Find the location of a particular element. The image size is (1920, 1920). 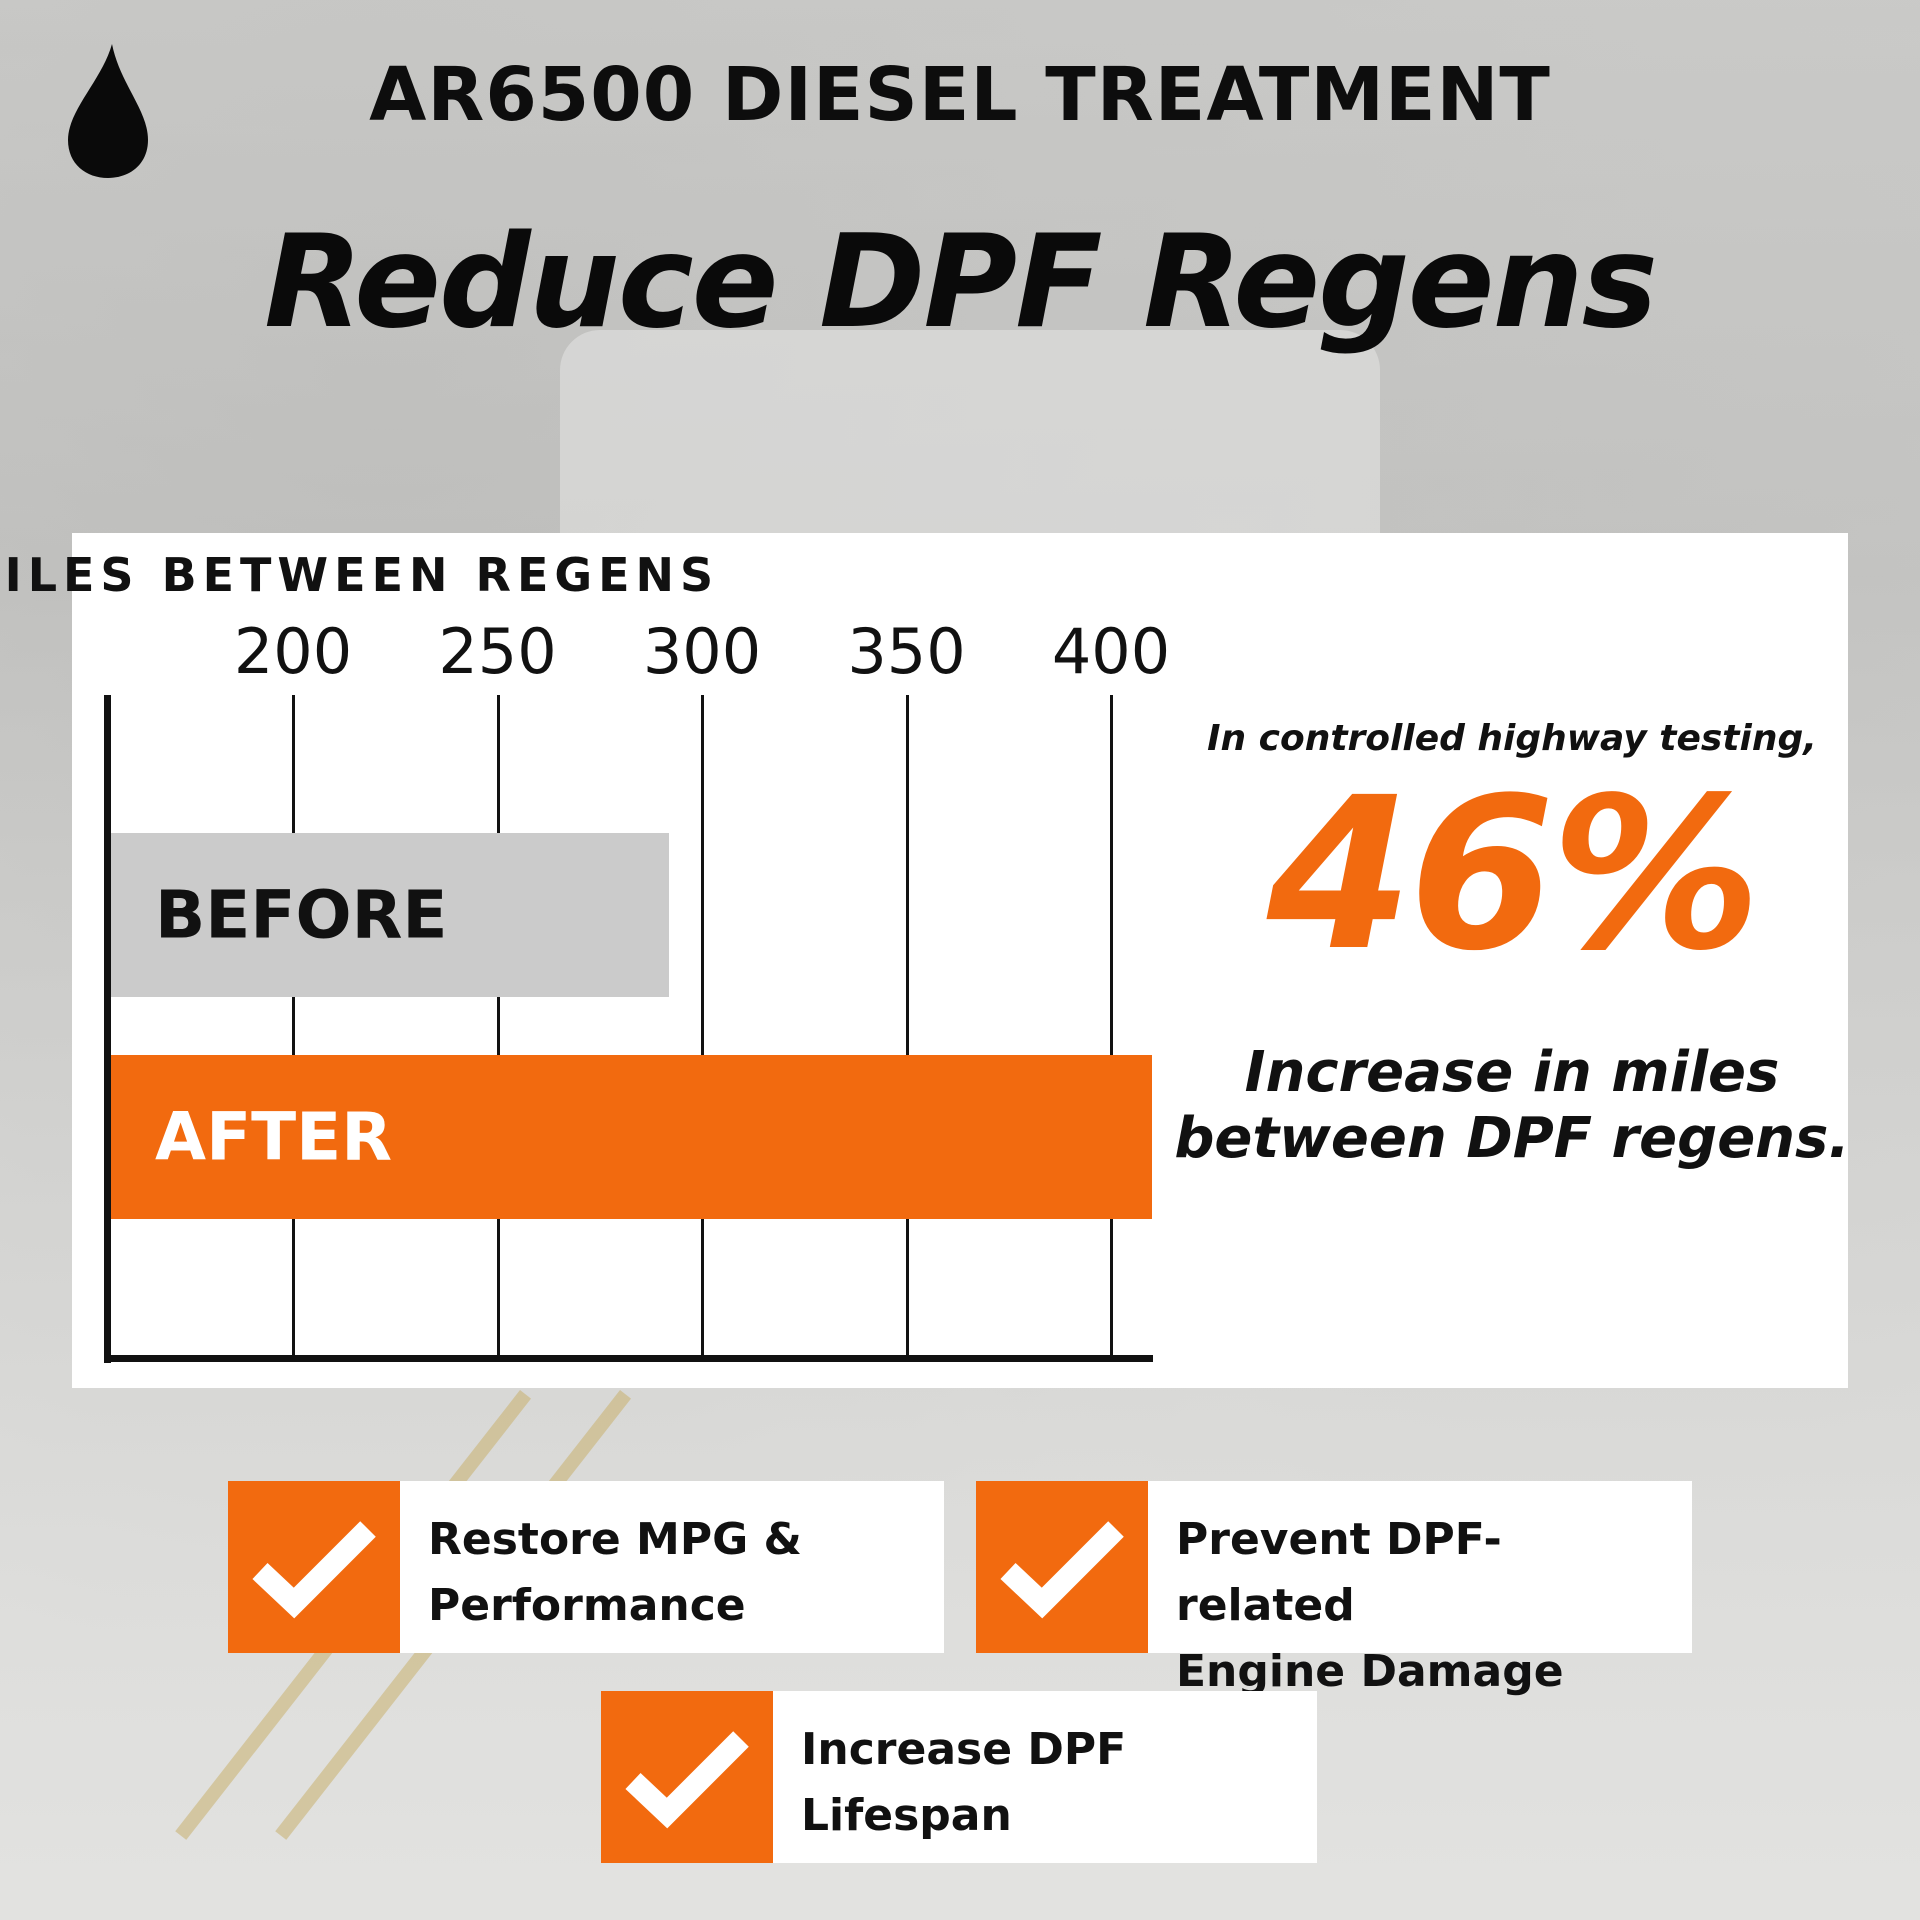

bar-after: AFTER is located at coordinates (631, 1137).